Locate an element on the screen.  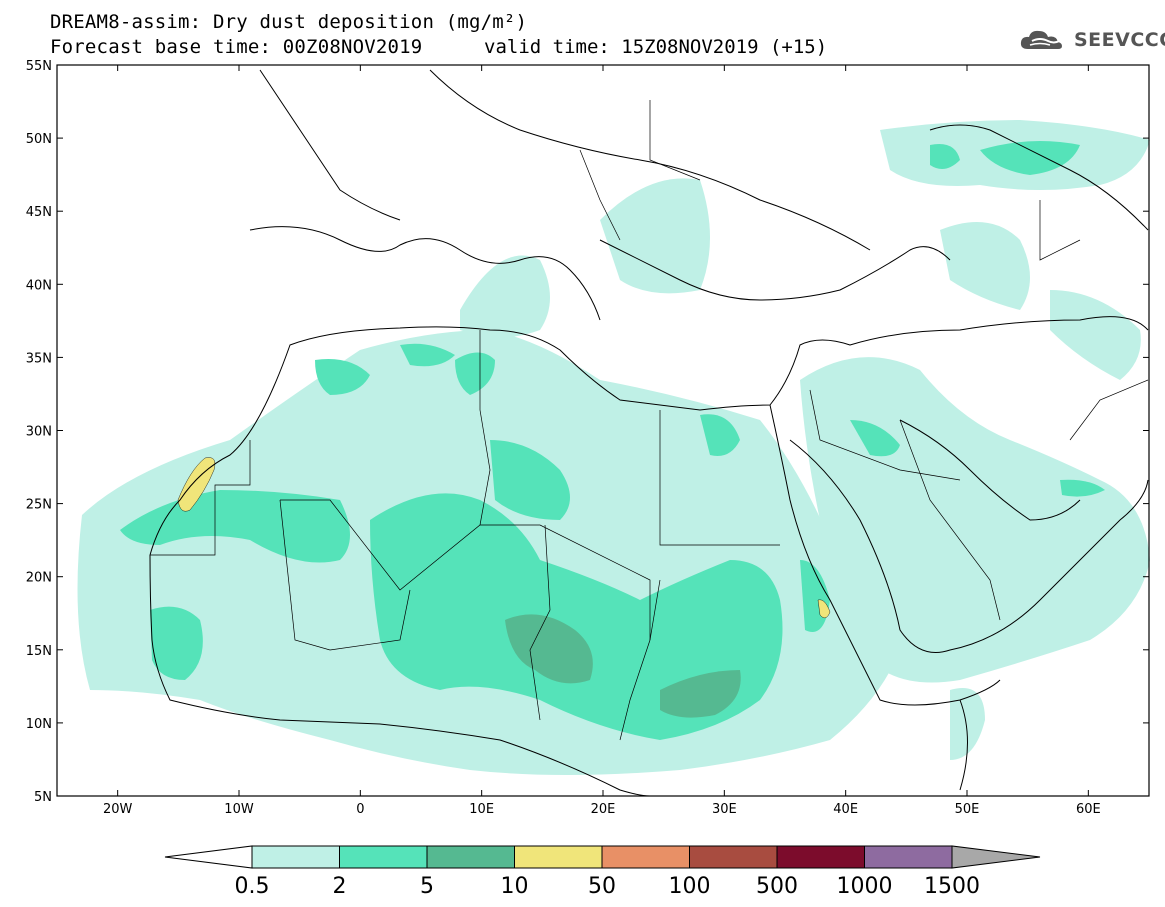
logo-text: SEEVCCC is located at coordinates (1119, 40).